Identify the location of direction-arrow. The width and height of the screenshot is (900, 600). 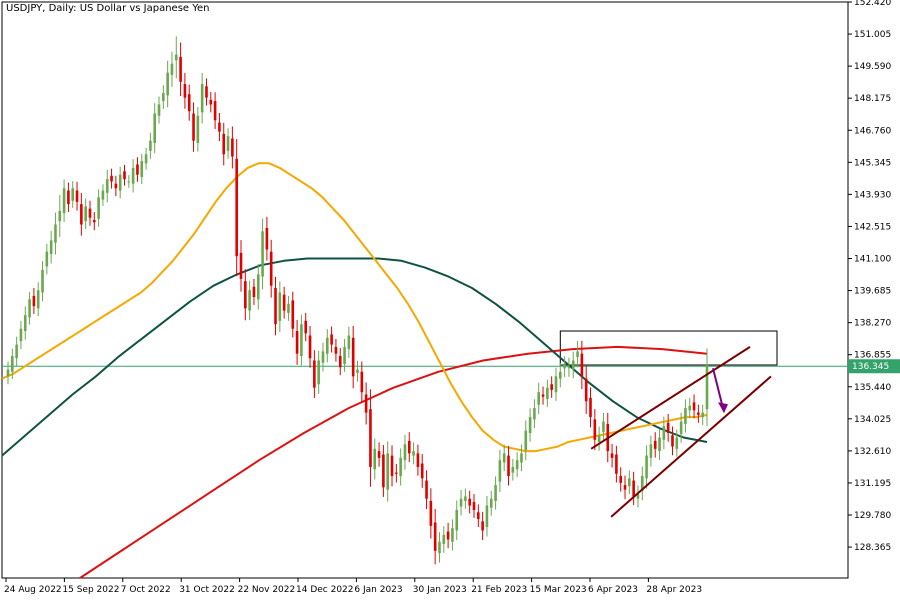
(718, 388).